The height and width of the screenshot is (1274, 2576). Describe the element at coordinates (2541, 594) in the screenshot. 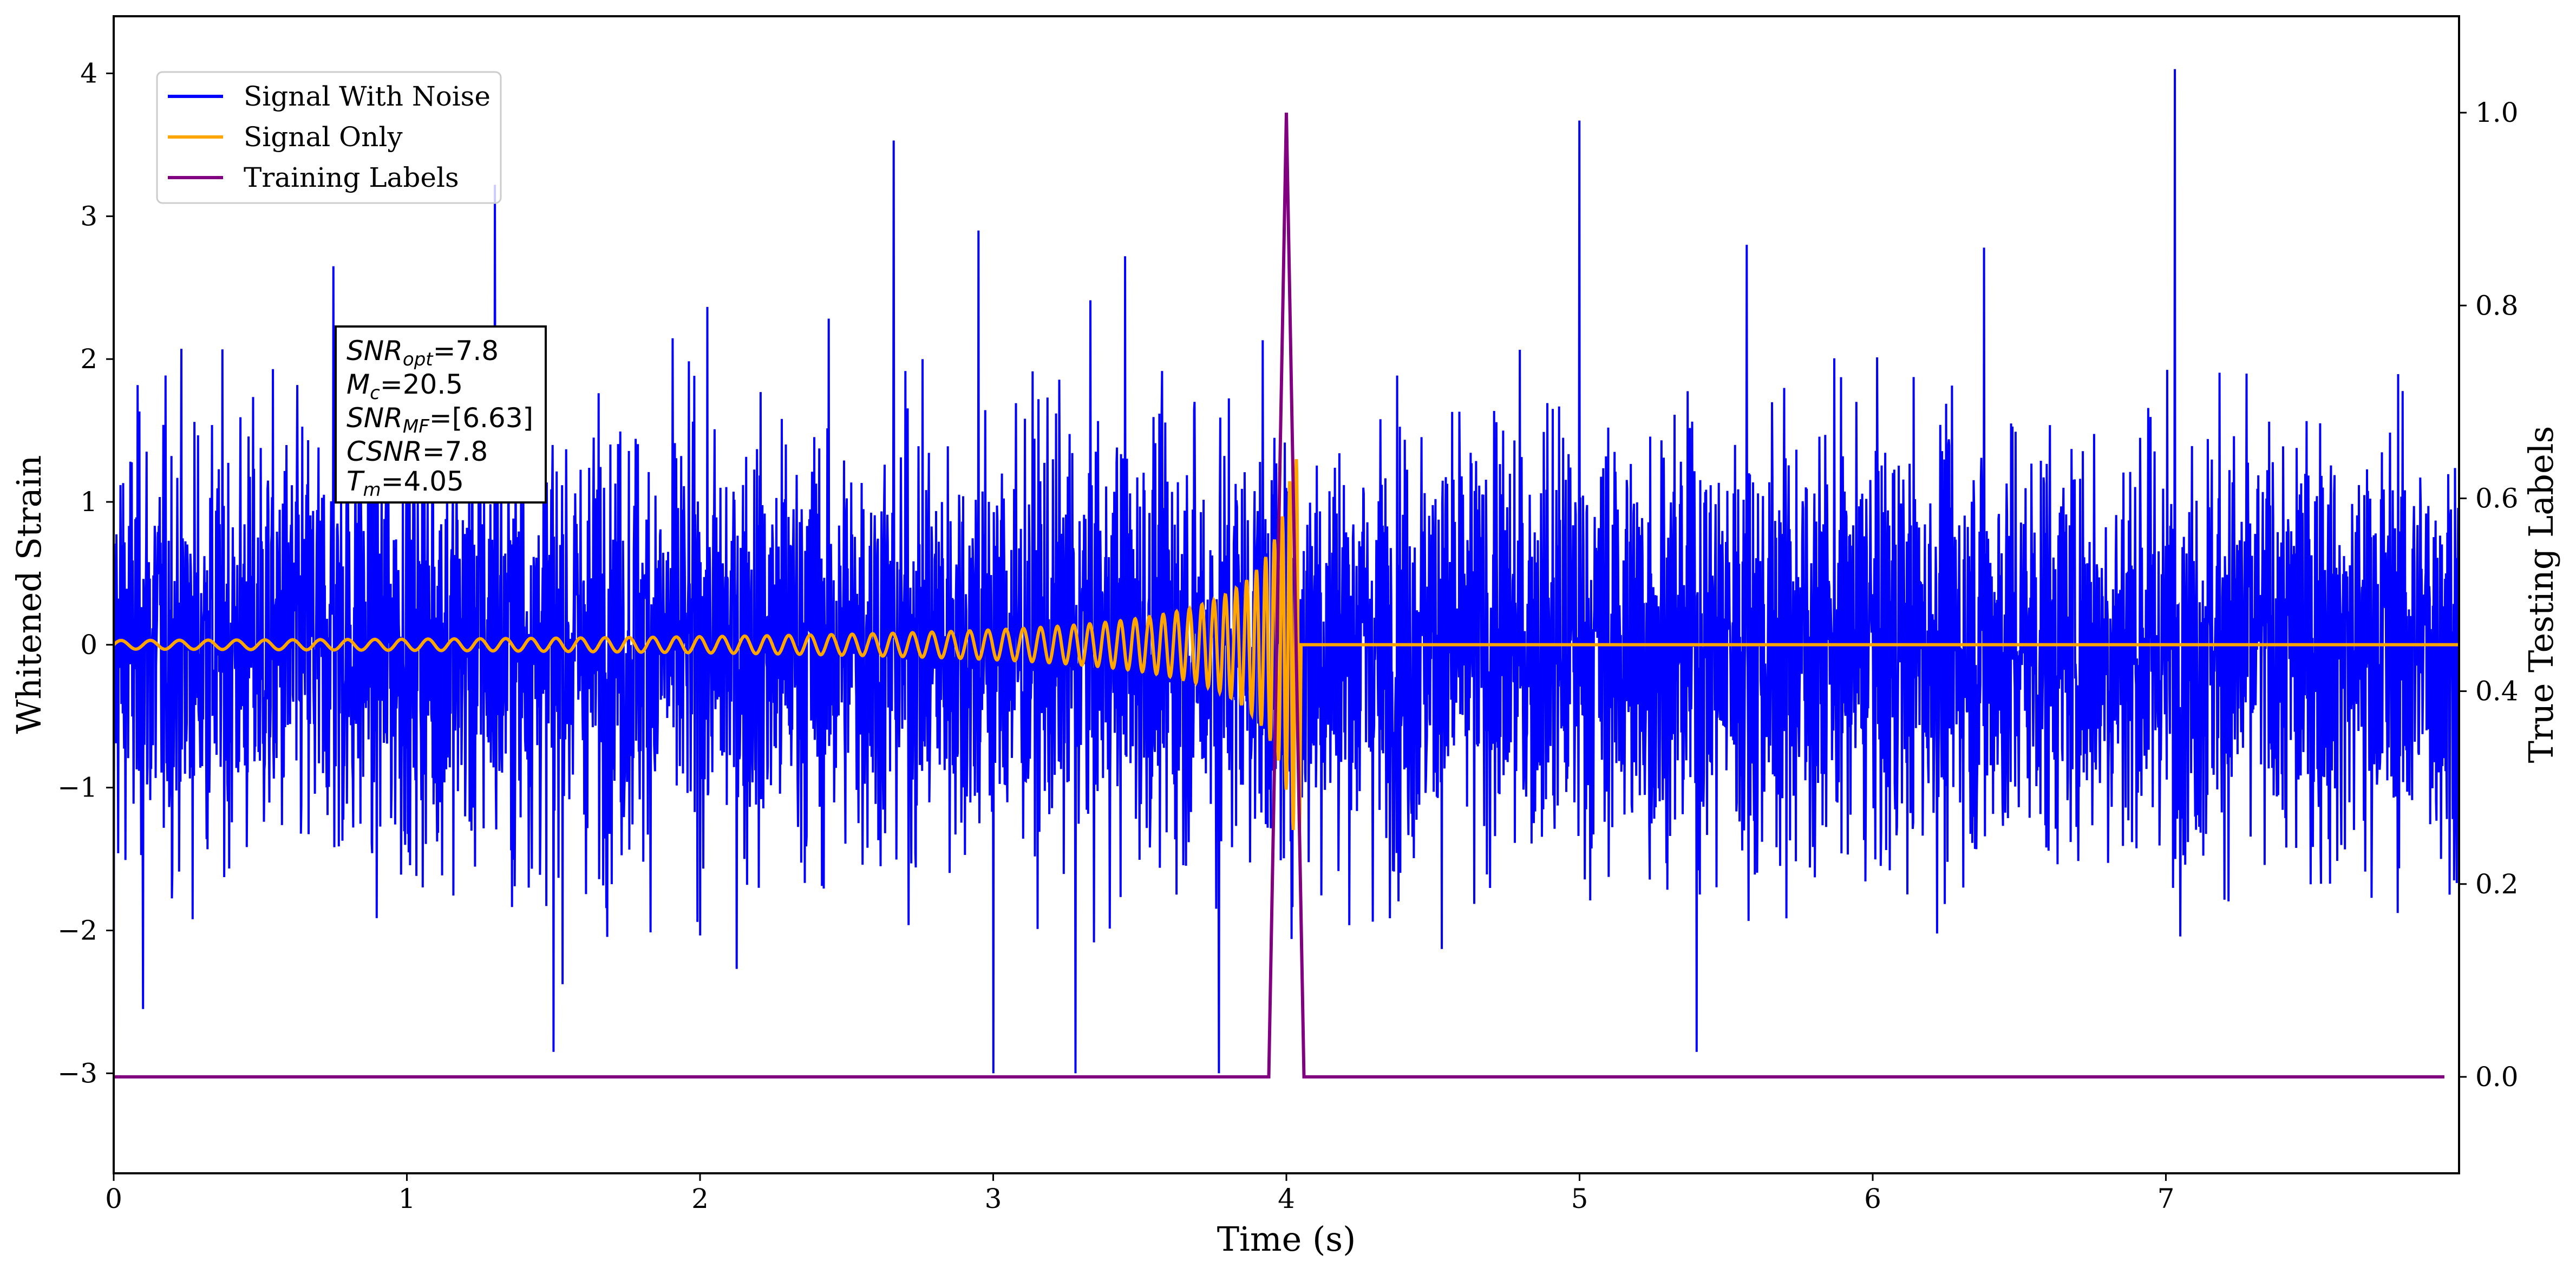

I see `y2-axis-title: True Testing Labels` at that location.